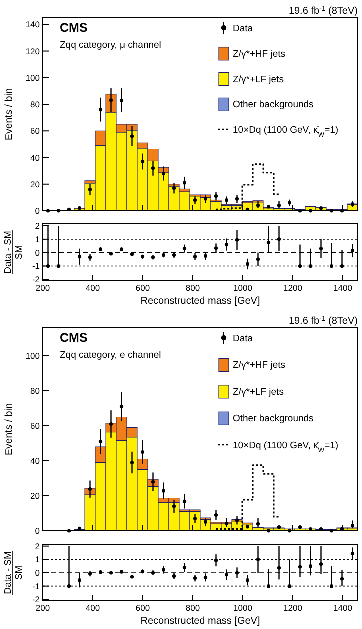 The height and width of the screenshot is (629, 362). I want to click on y-tick-label: 120, so click(33, 51).